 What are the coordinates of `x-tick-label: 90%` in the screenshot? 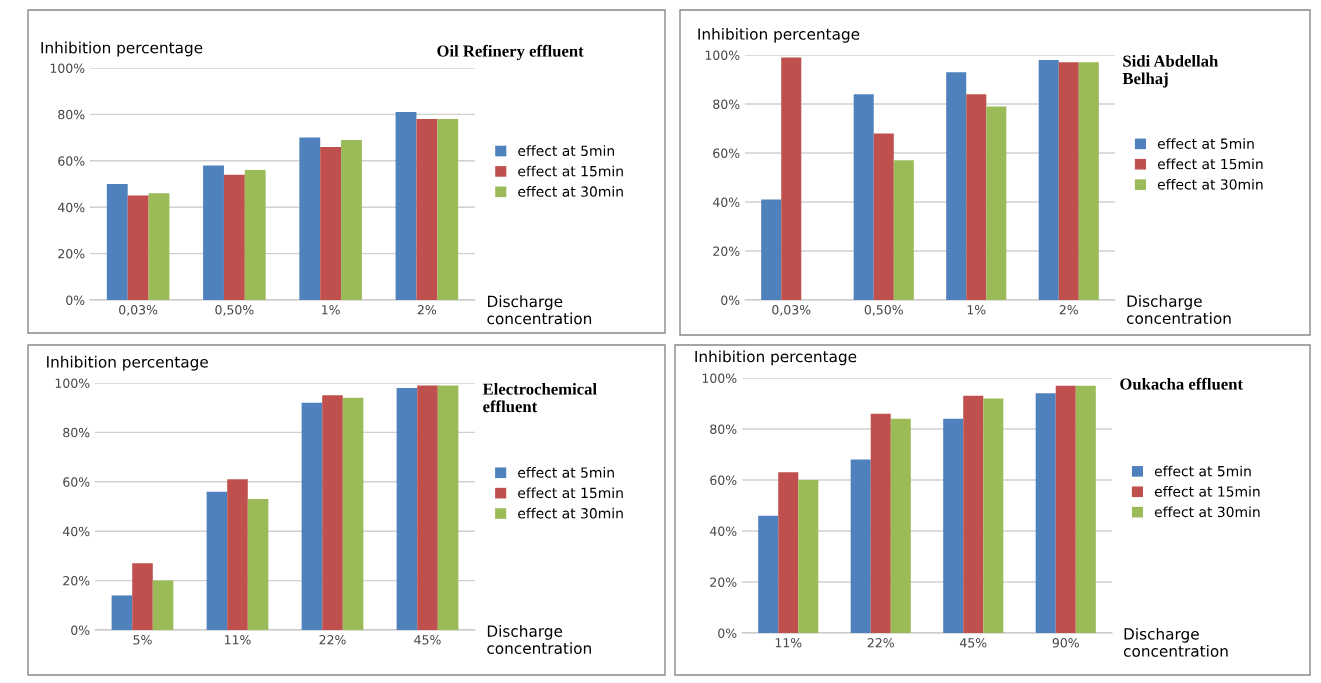 It's located at (1065, 643).